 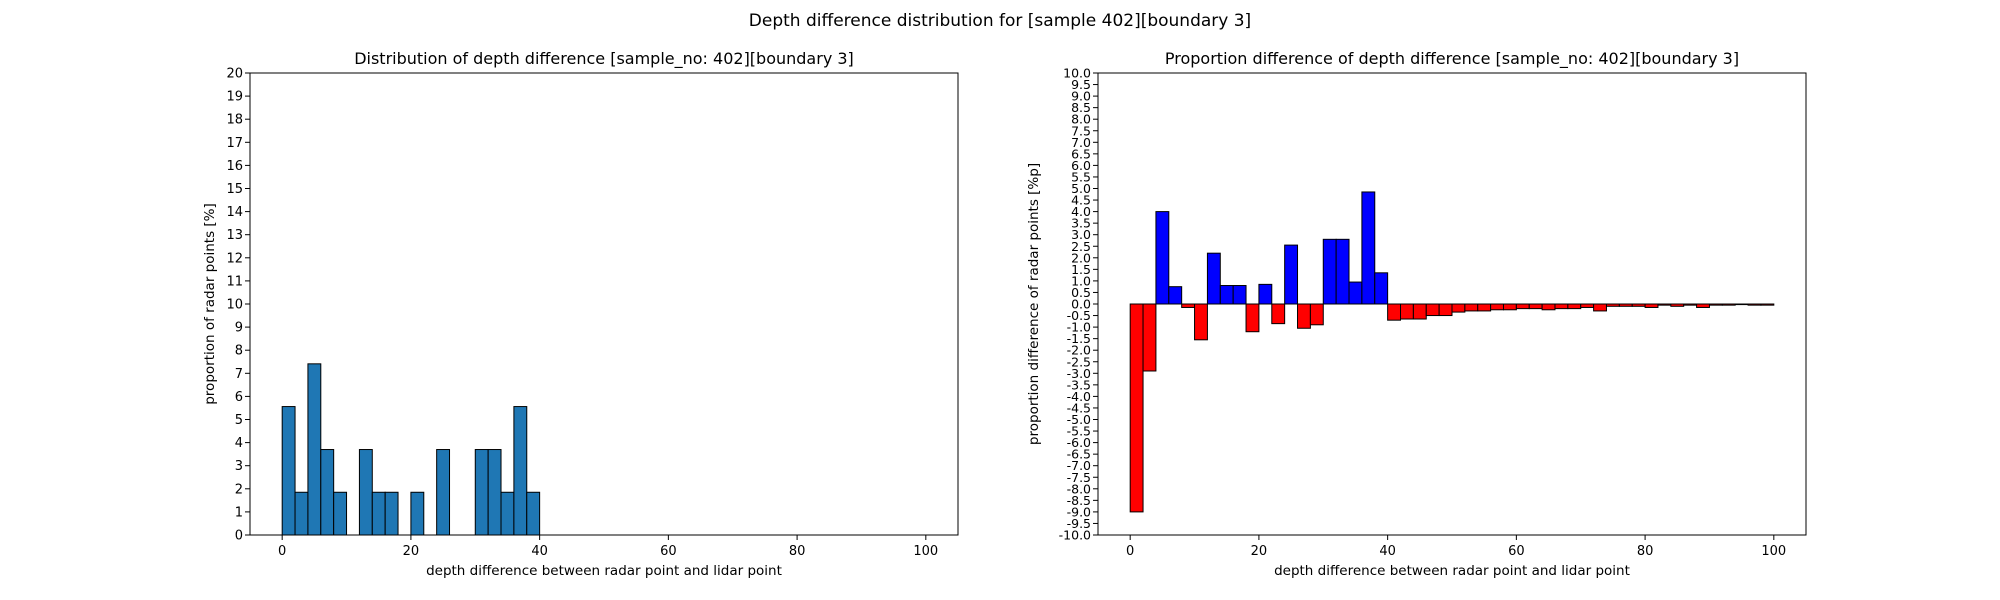 I want to click on distribution-x-tick-label: 0, so click(x=282, y=551).